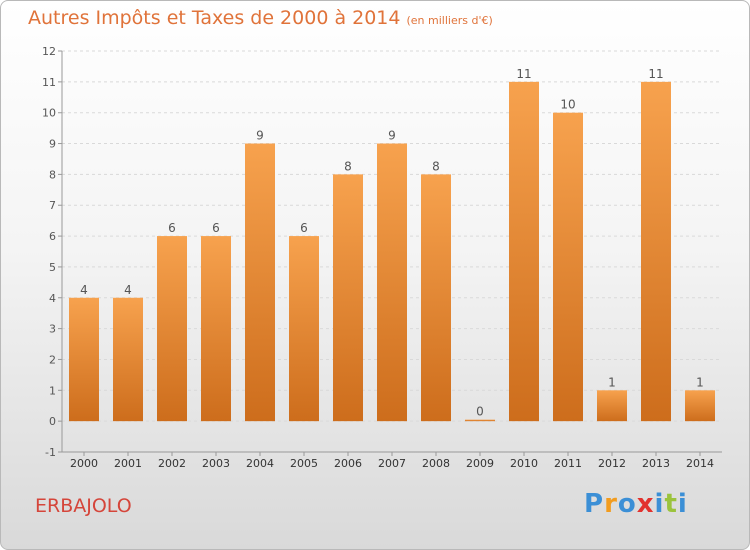 This screenshot has height=550, width=750. What do you see at coordinates (52, 267) in the screenshot?
I see `y-tick-label: 5` at bounding box center [52, 267].